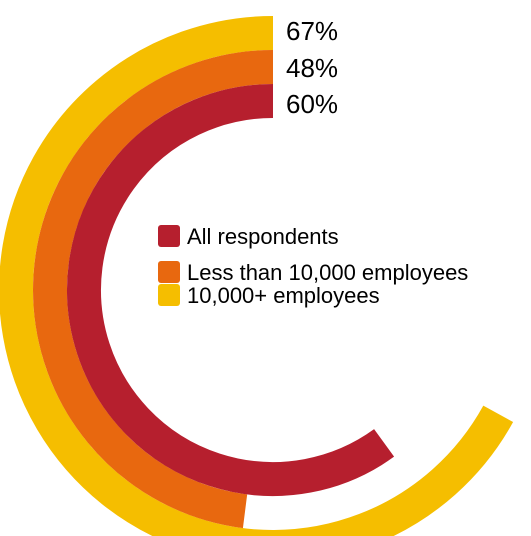  Describe the element at coordinates (312, 68) in the screenshot. I see `value-label-middle: 48%` at that location.